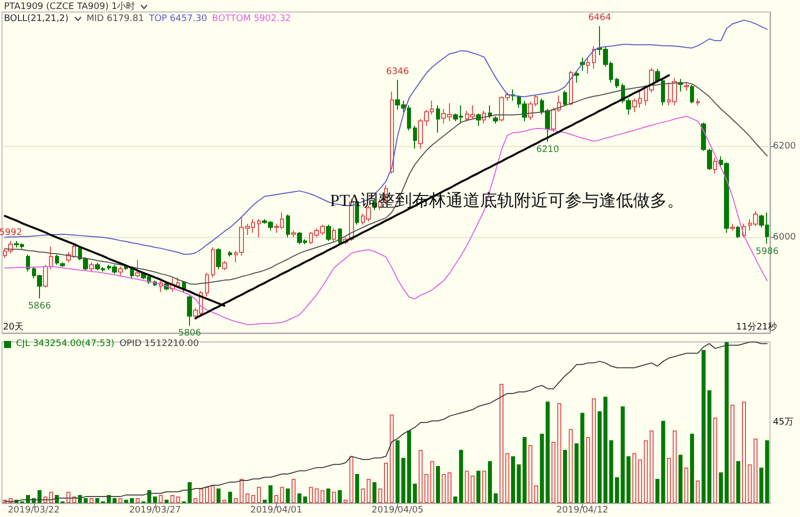 The image size is (800, 517). What do you see at coordinates (600, 18) in the screenshot?
I see `annotation: 6464` at bounding box center [600, 18].